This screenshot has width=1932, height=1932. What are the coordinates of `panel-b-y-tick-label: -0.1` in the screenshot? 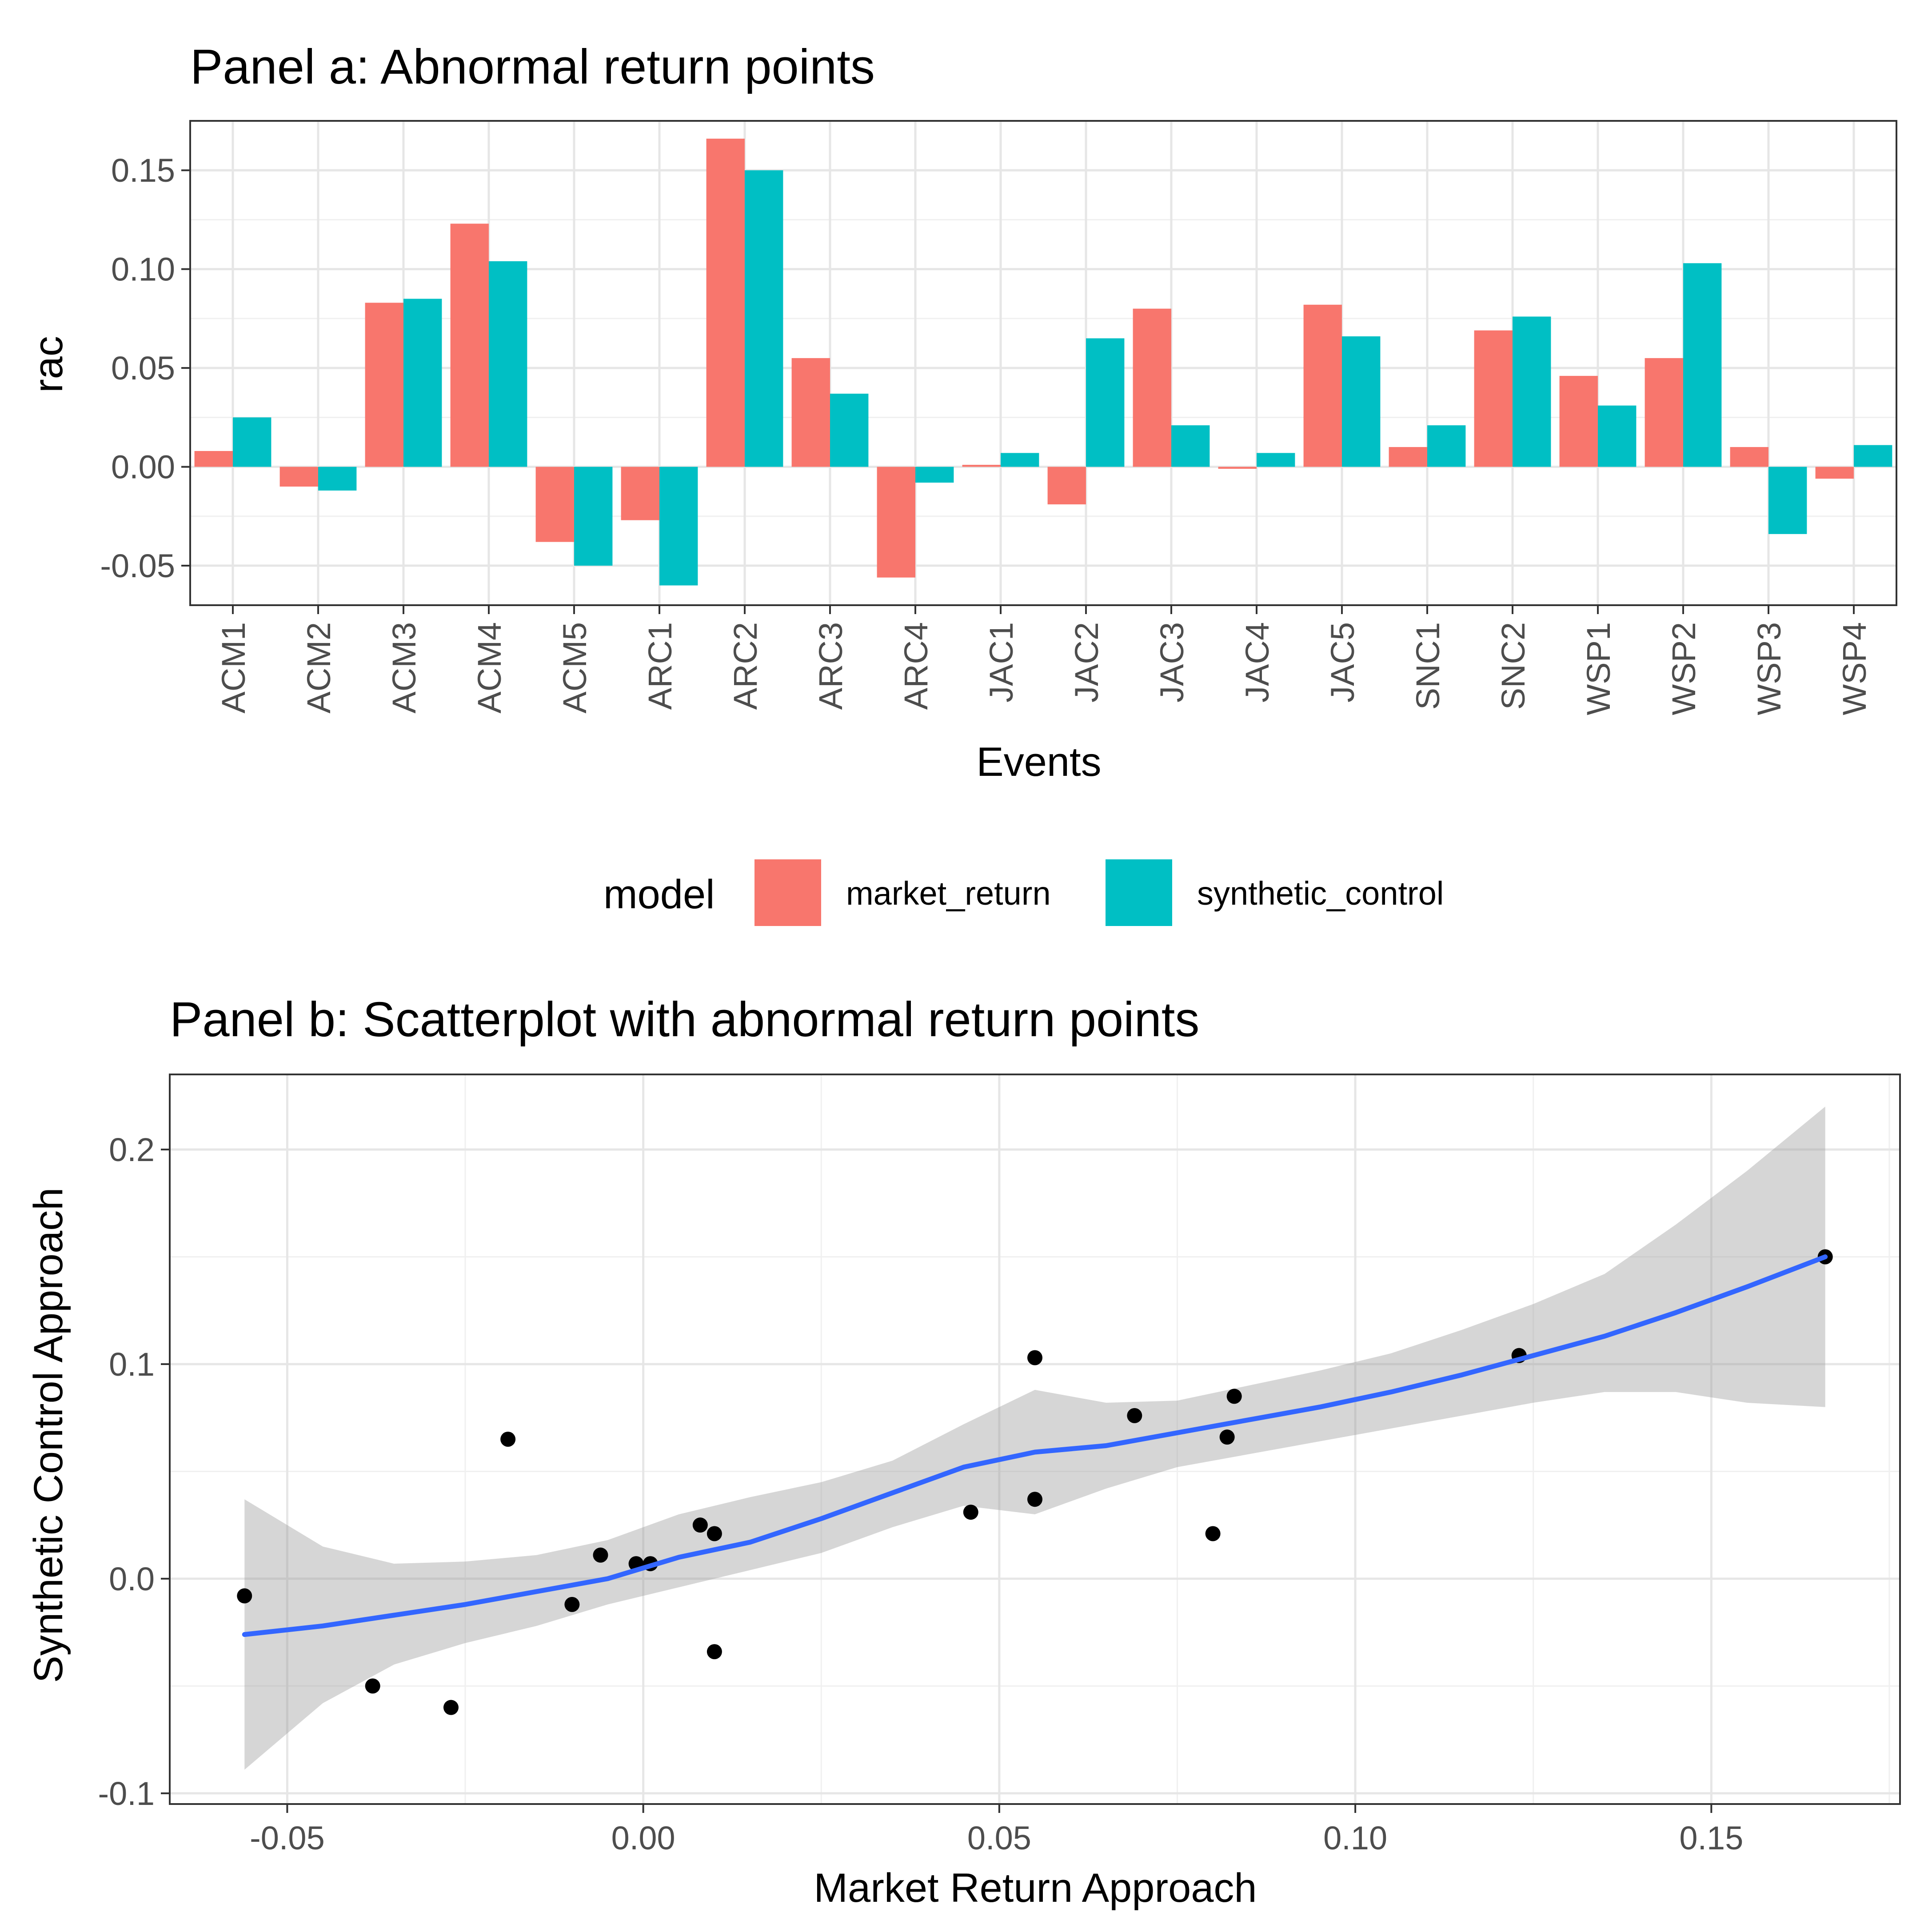 It's located at (126, 1793).